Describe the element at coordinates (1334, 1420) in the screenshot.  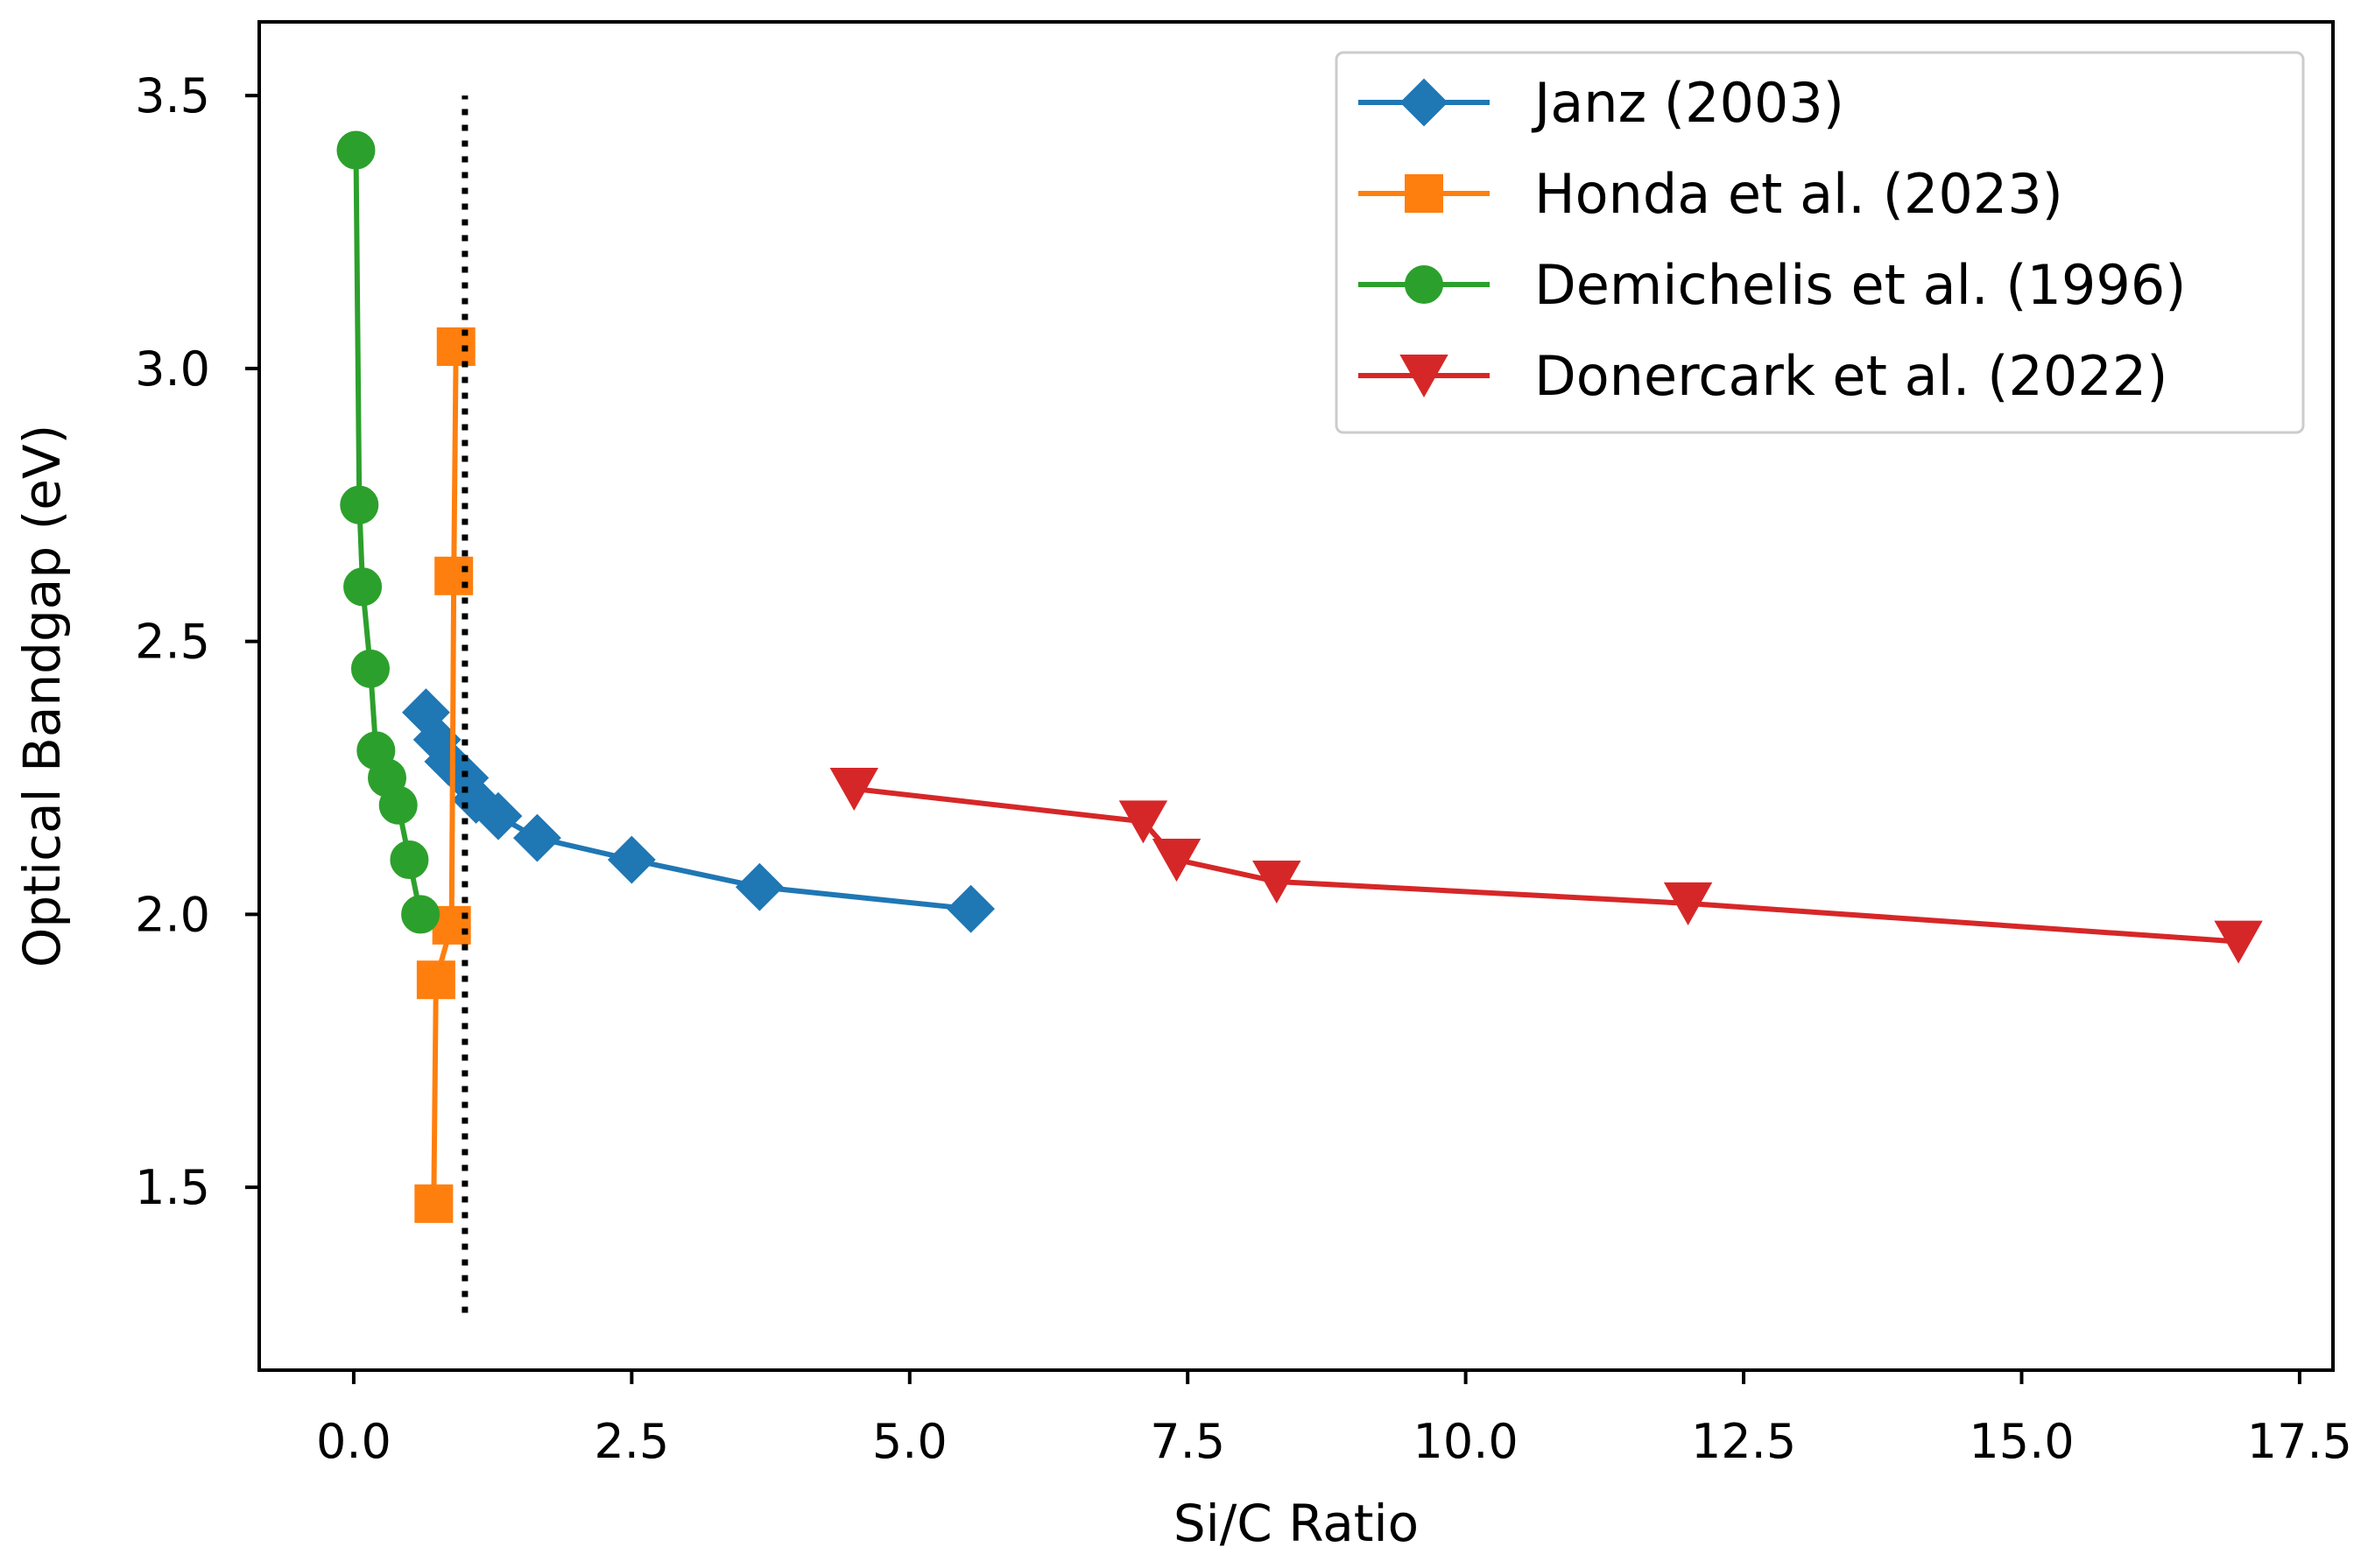
I see `x-axis: 0.0 2.5 5.0 7.5 10.0 12.5 15.0 17.5` at that location.